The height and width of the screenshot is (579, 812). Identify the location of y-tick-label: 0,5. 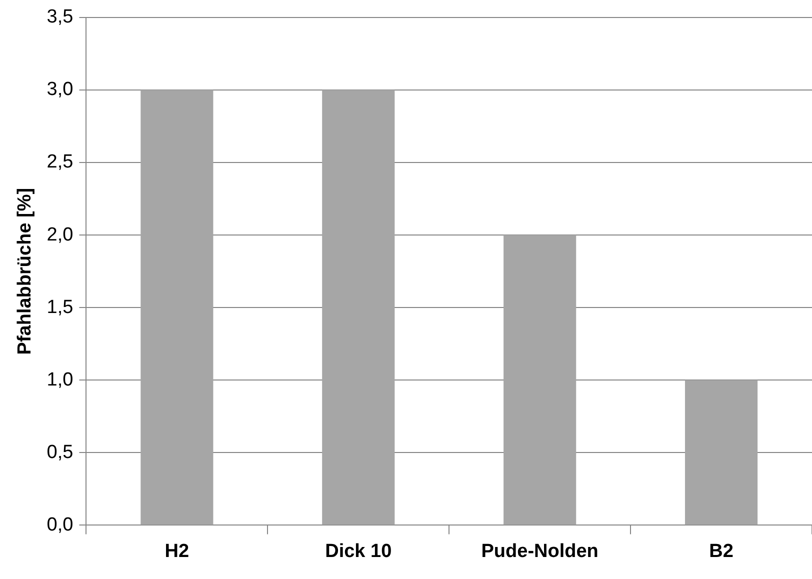
(60, 452).